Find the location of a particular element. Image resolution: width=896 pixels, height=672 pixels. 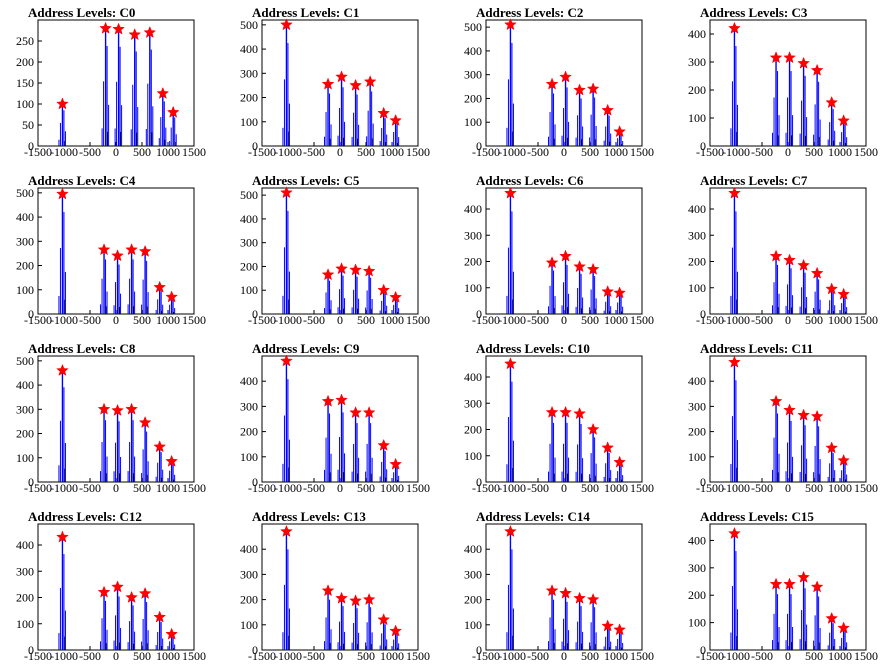

chart-title: Address Levels: C0 is located at coordinates (82, 12).